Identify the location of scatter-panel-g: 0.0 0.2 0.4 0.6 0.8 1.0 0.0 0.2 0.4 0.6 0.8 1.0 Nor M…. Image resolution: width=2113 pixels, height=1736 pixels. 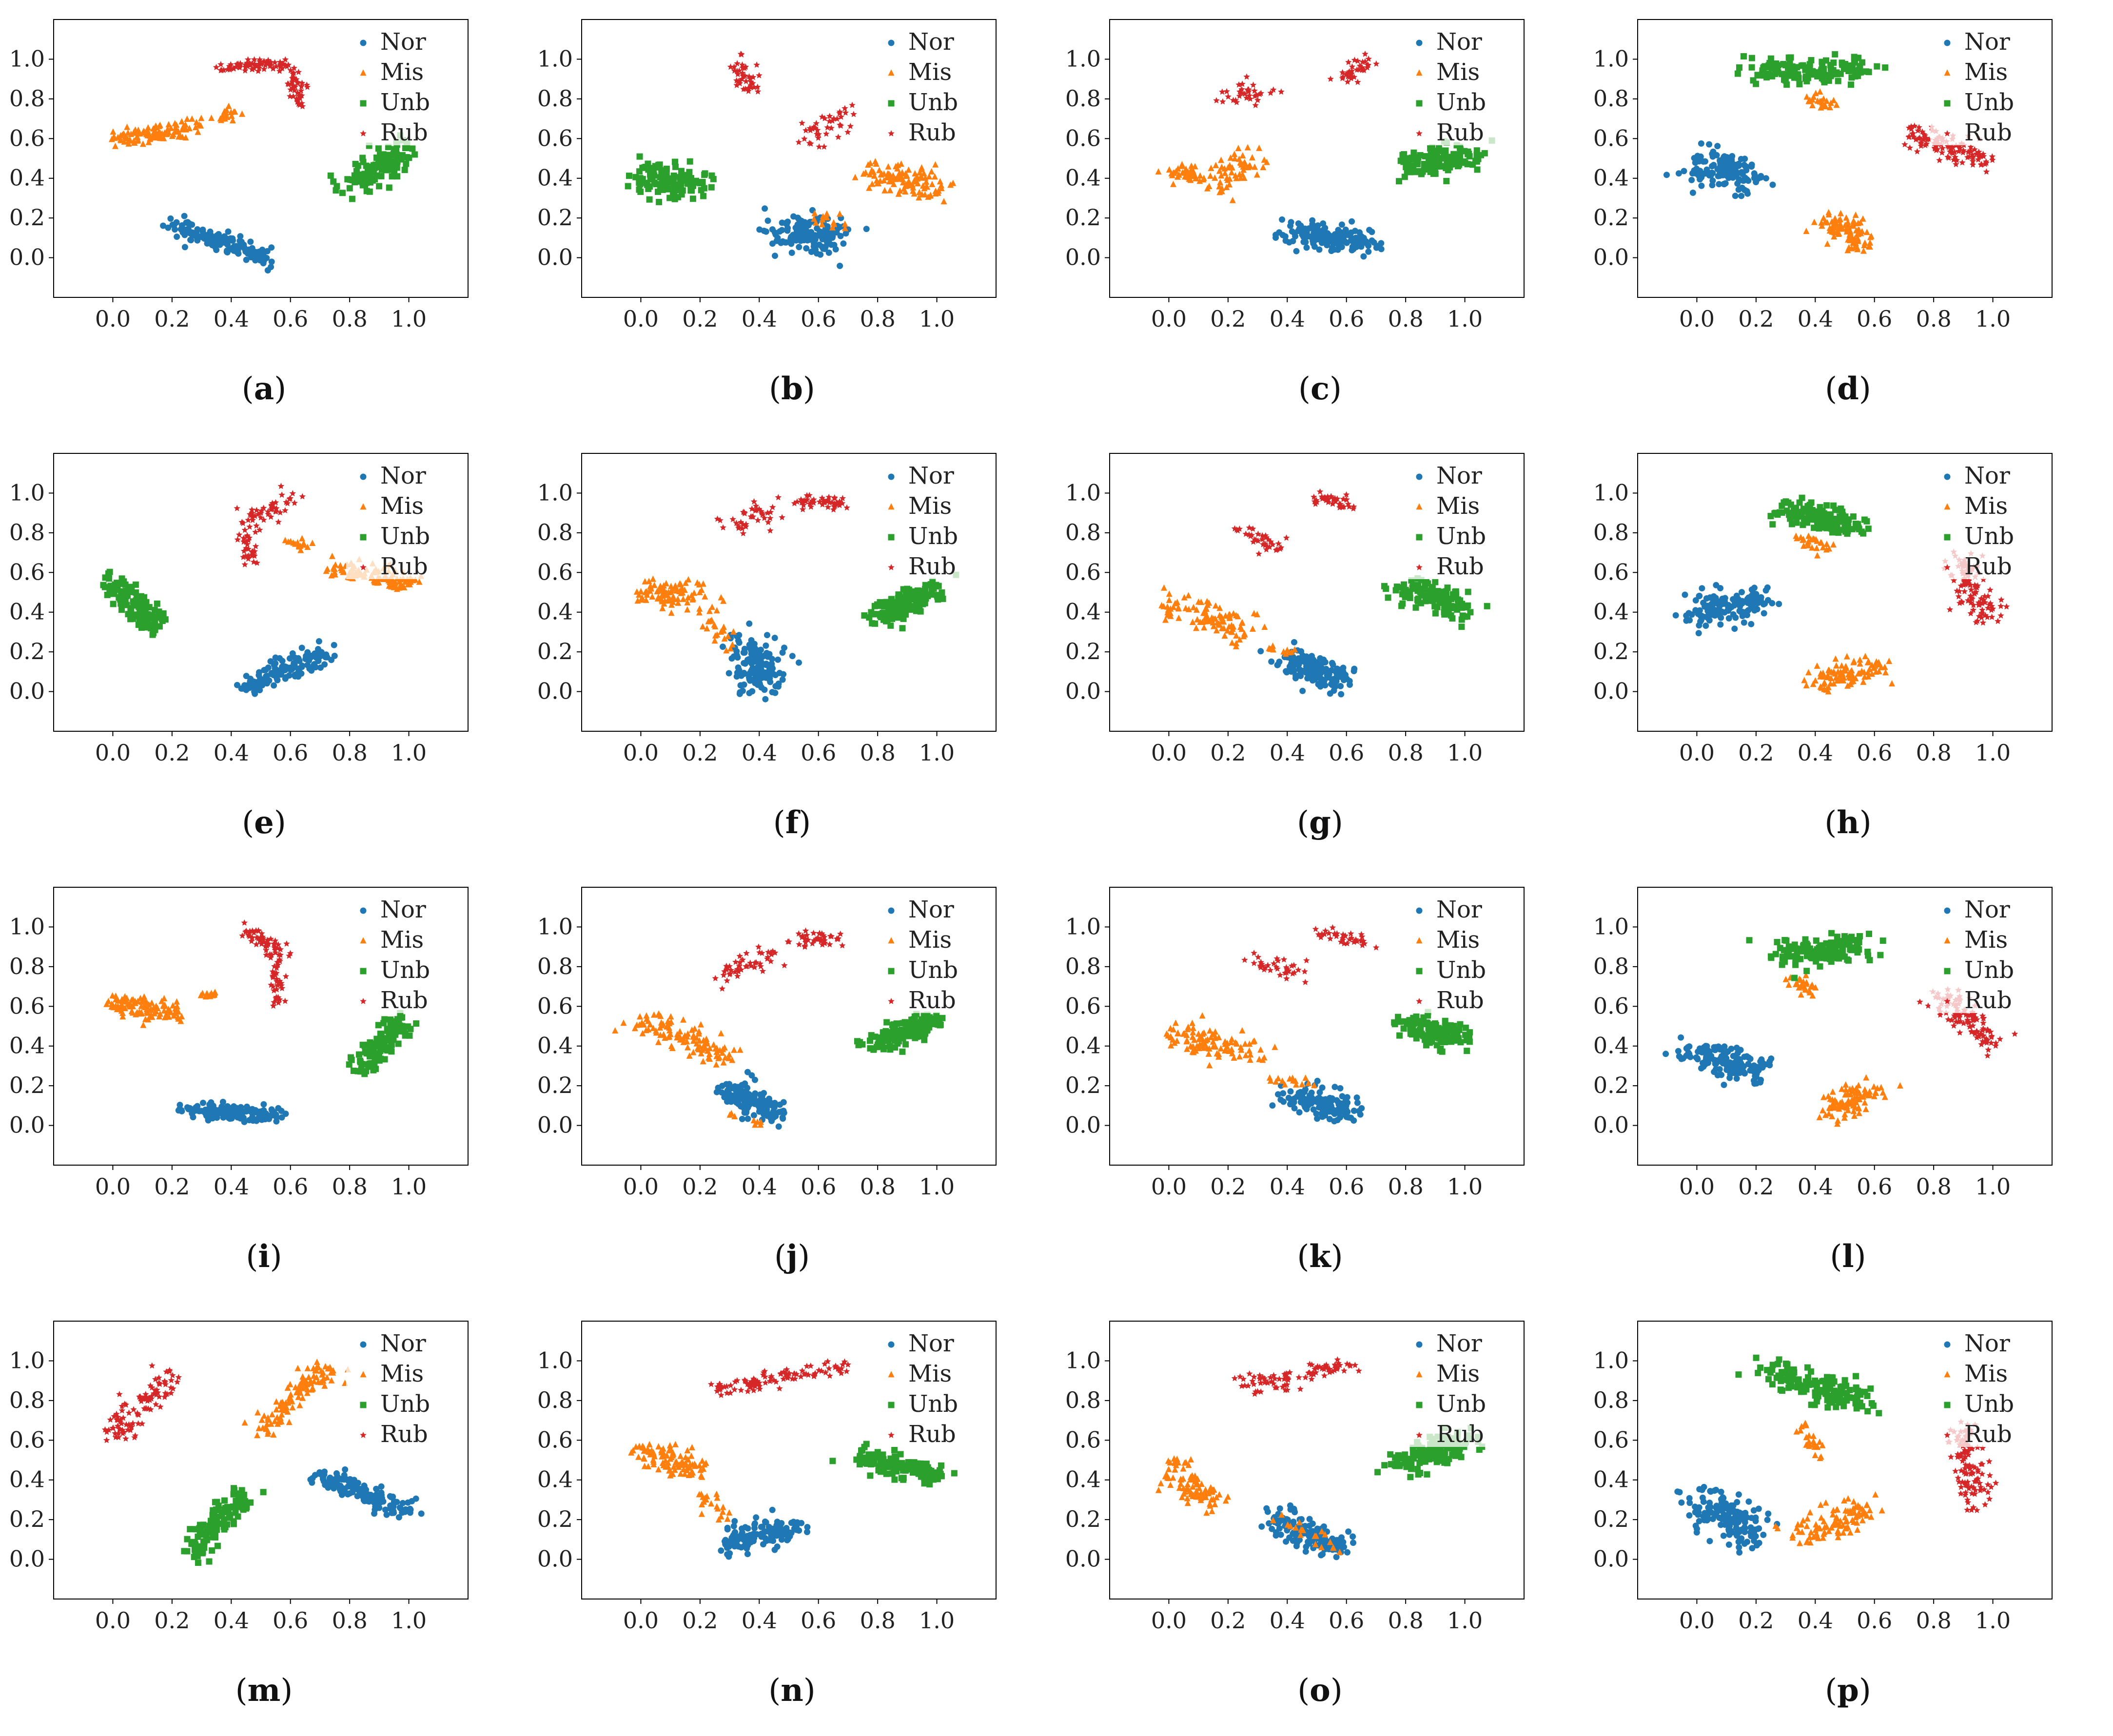
(1320, 651).